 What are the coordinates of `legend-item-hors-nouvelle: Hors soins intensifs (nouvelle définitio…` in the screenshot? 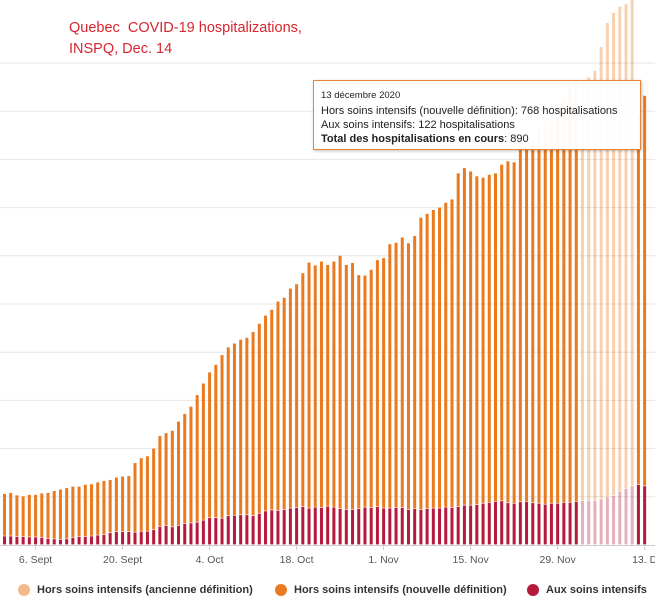 It's located at (391, 590).